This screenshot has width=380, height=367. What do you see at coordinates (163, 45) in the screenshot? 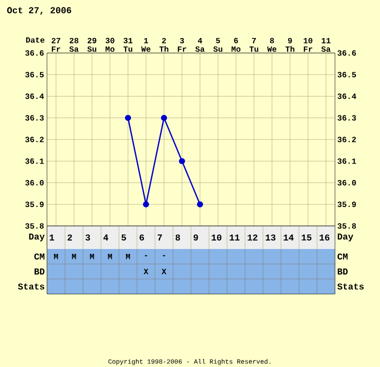
I see `x-tick-label: 2 Th` at bounding box center [163, 45].